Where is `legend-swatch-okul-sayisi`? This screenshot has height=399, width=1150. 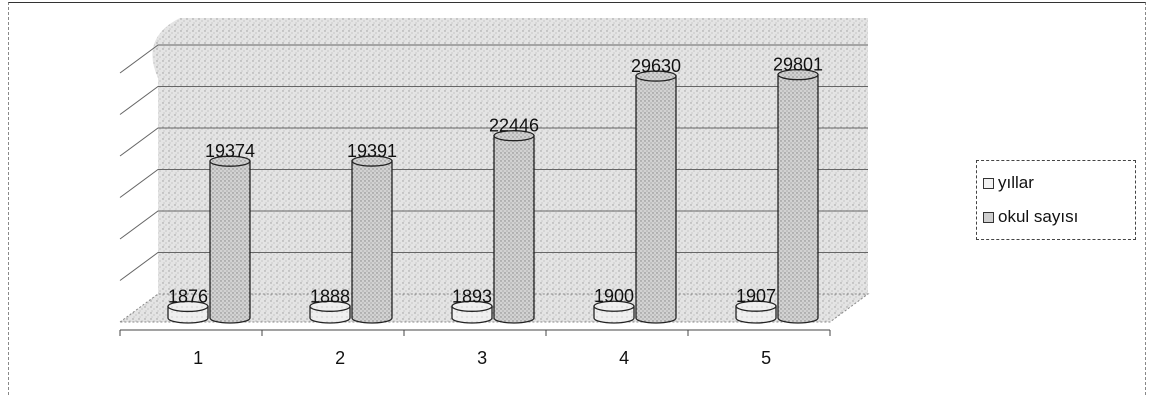 legend-swatch-okul-sayisi is located at coordinates (988, 217).